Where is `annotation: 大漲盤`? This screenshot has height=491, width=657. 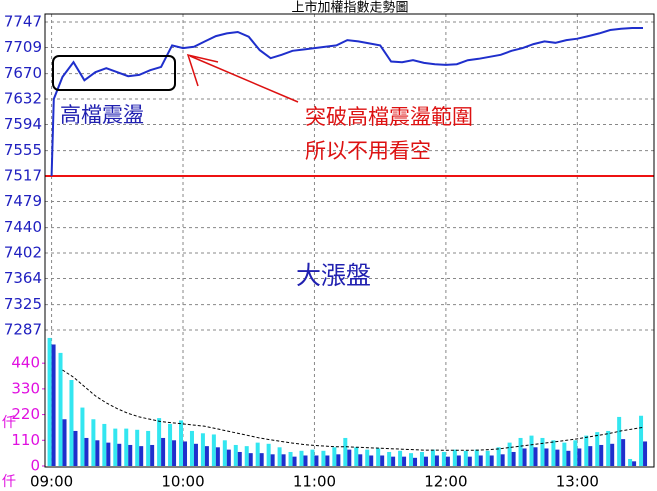 annotation: 大漲盤 is located at coordinates (333, 275).